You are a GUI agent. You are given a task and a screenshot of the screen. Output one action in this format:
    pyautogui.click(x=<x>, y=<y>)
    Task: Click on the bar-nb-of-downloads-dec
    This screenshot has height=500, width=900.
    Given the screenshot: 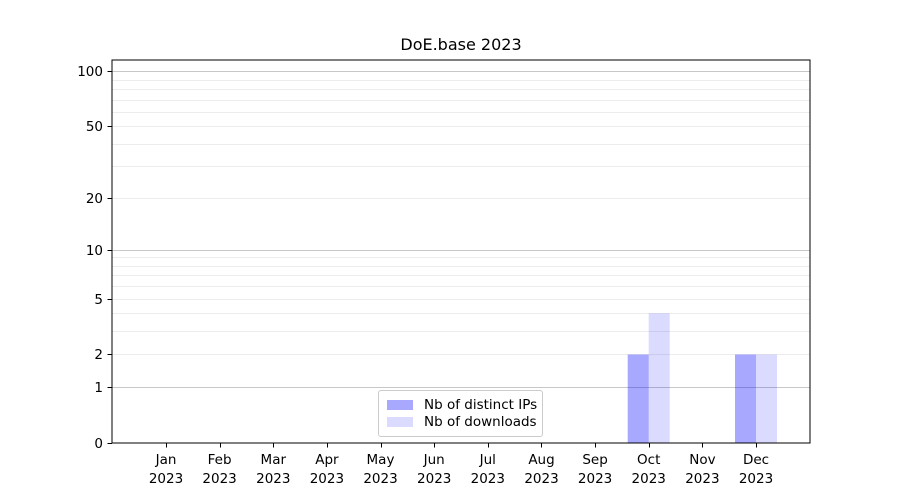 What is the action you would take?
    pyautogui.click(x=766, y=398)
    